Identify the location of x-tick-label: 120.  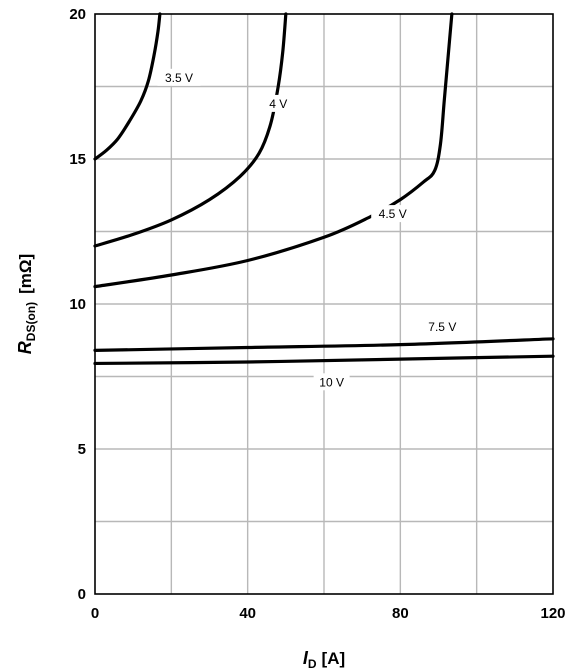
(552, 613).